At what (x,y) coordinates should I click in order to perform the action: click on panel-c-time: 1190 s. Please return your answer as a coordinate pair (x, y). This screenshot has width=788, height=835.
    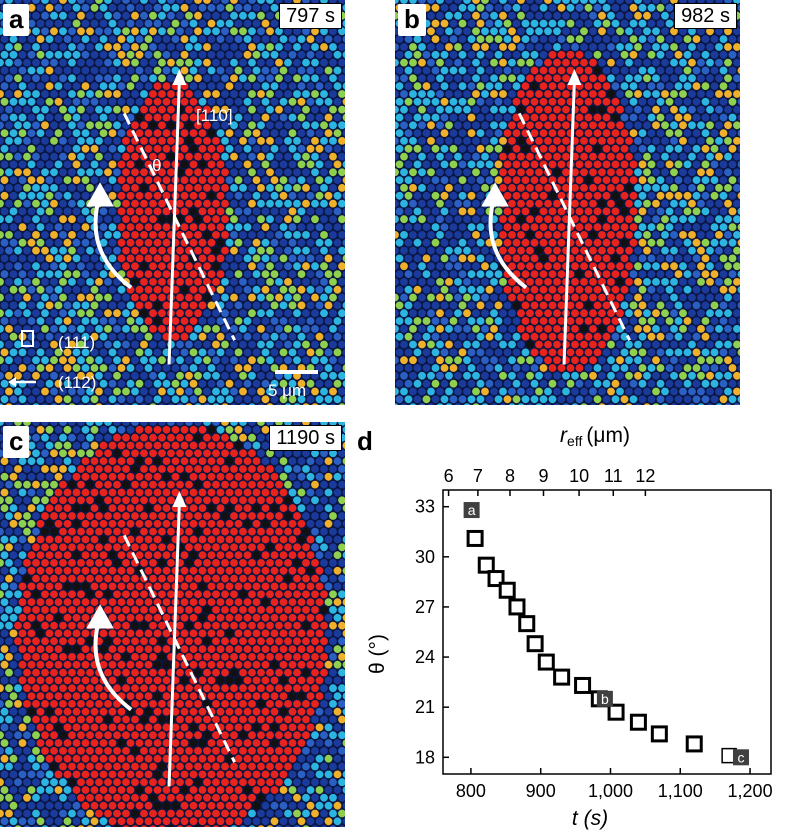
    Looking at the image, I should click on (305, 438).